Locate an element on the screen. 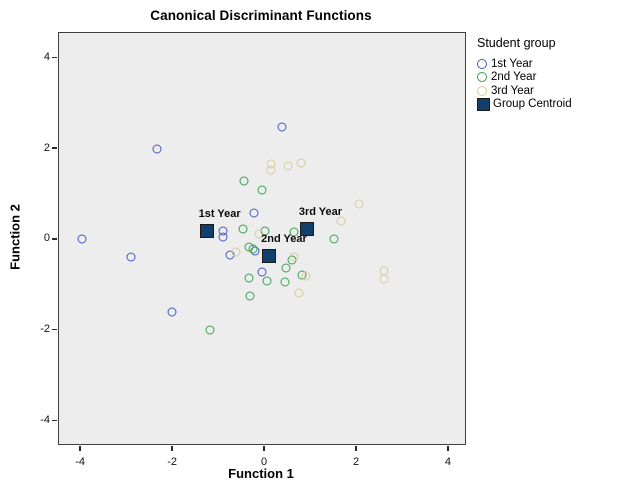  centroid-label: 2nd Year is located at coordinates (284, 238).